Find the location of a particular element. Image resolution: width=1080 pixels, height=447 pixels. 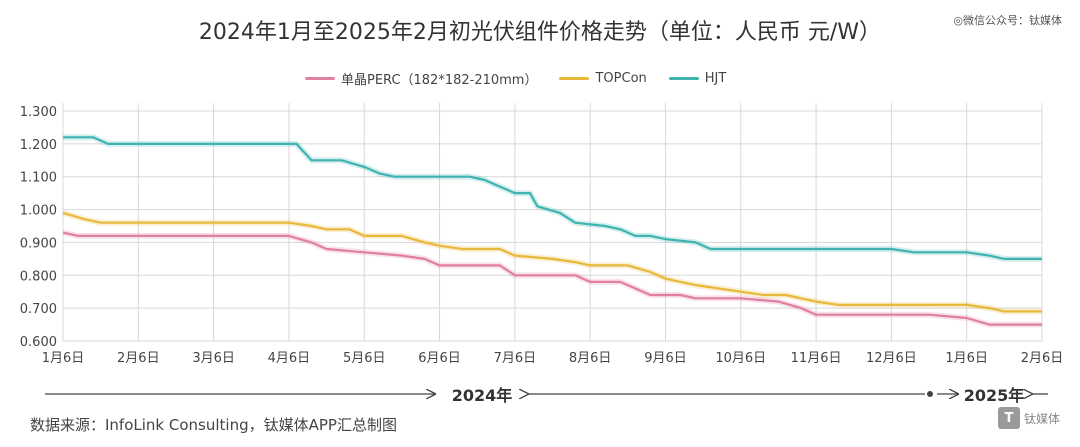

legend-label-hjt: HJT is located at coordinates (715, 78).